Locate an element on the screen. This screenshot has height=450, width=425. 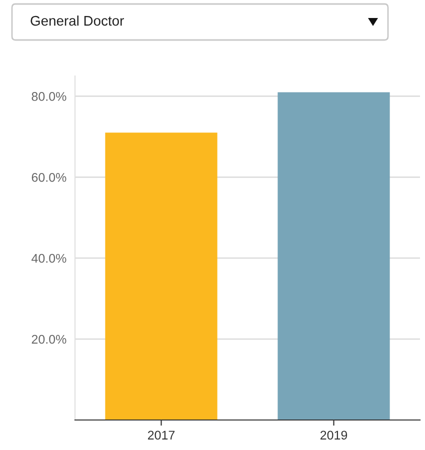
y-tick-label: 20.0% is located at coordinates (49, 339).